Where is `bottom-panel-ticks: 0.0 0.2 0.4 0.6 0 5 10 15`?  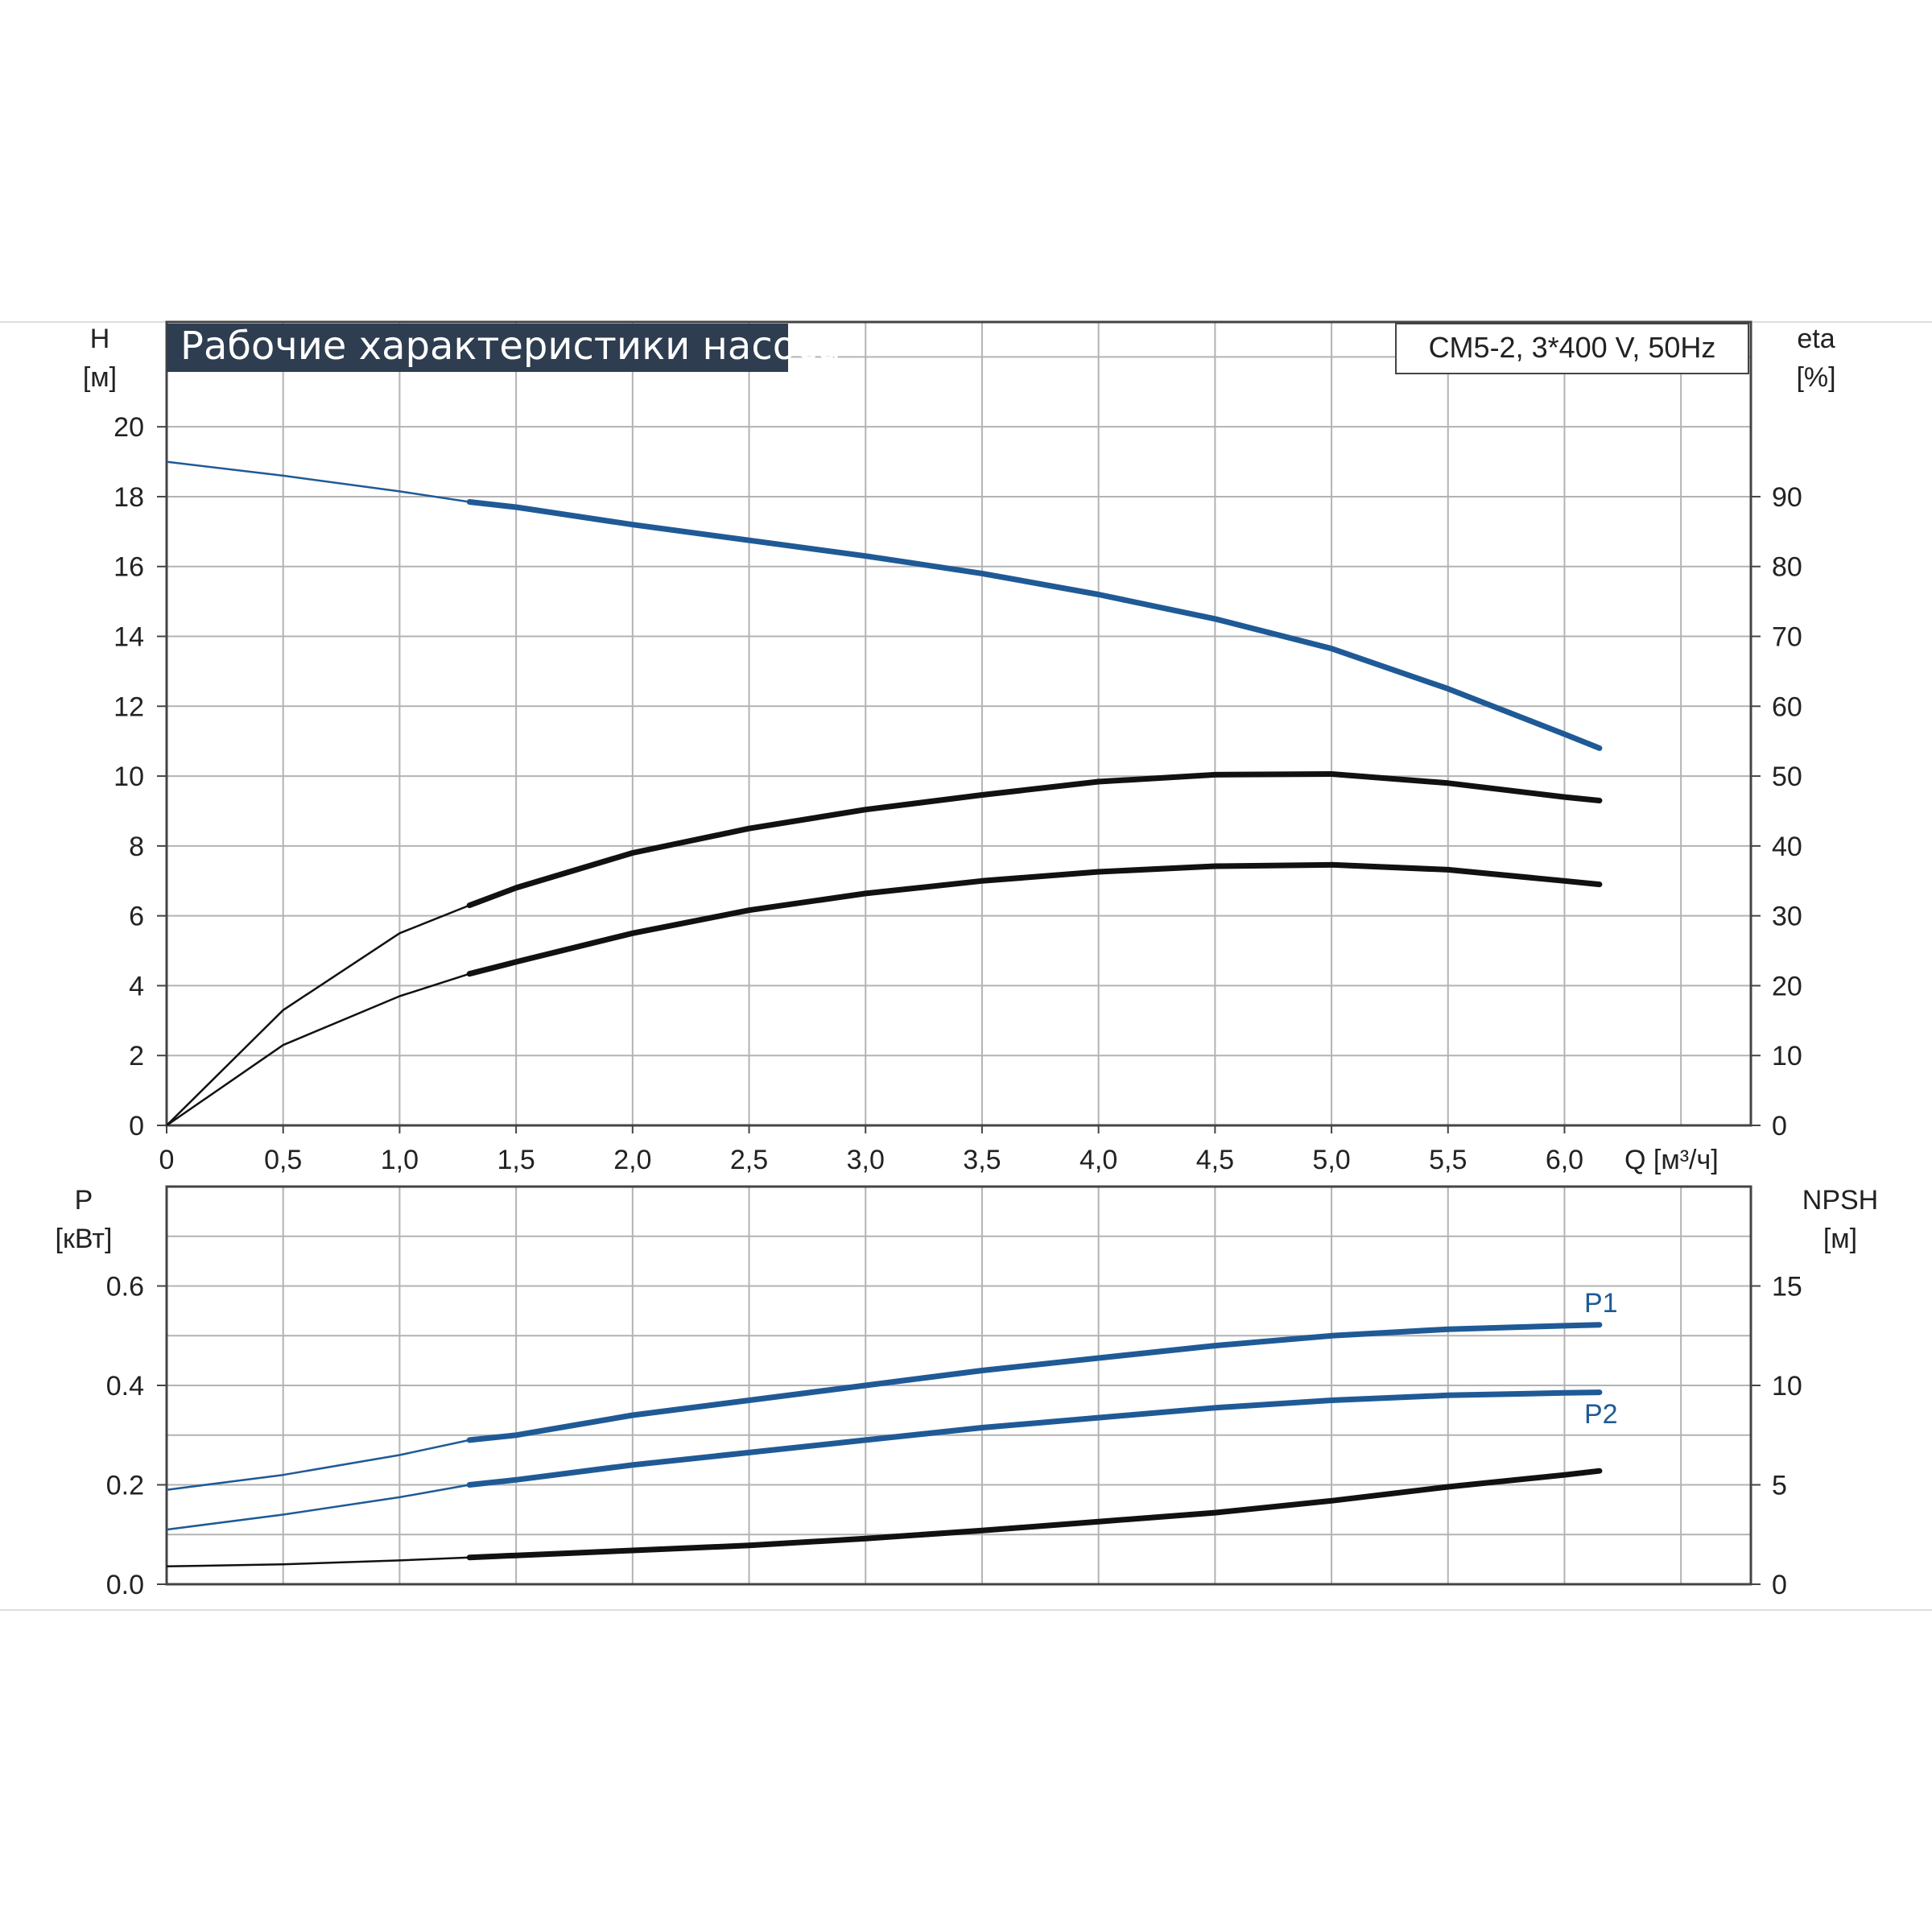
bottom-panel-ticks: 0.0 0.2 0.4 0.6 0 5 10 15 is located at coordinates (954, 1436).